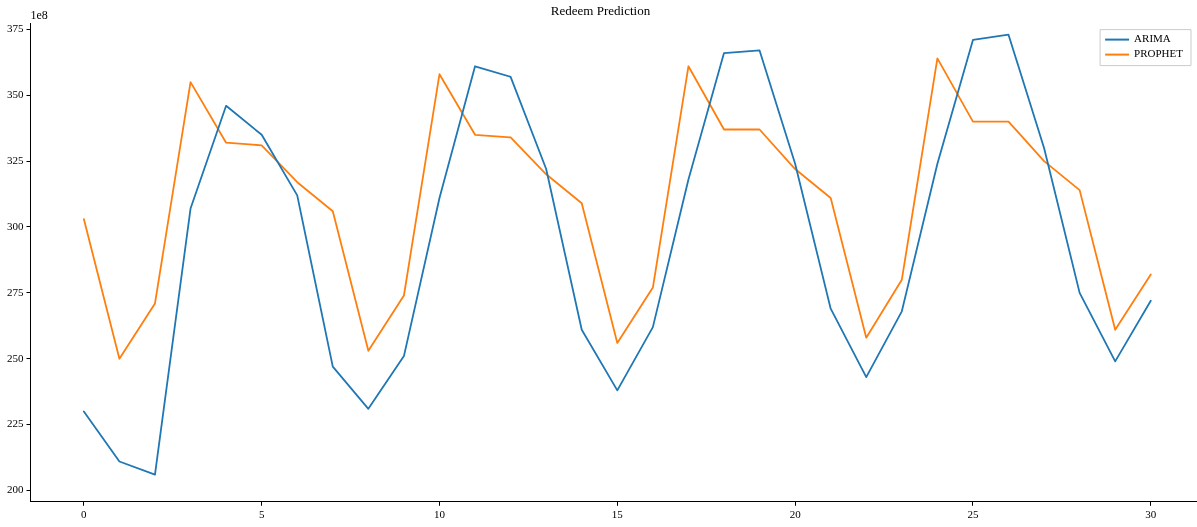 This screenshot has width=1197, height=527. Describe the element at coordinates (15, 291) in the screenshot. I see `y-tick-label: 275` at that location.